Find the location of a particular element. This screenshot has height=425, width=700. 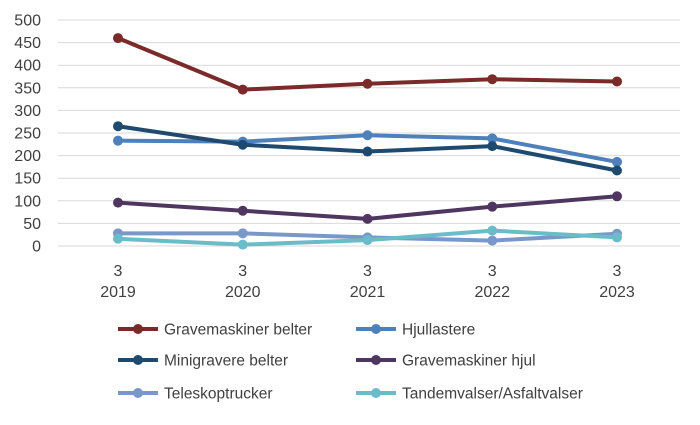

y-tick-label: 500 is located at coordinates (27, 21).